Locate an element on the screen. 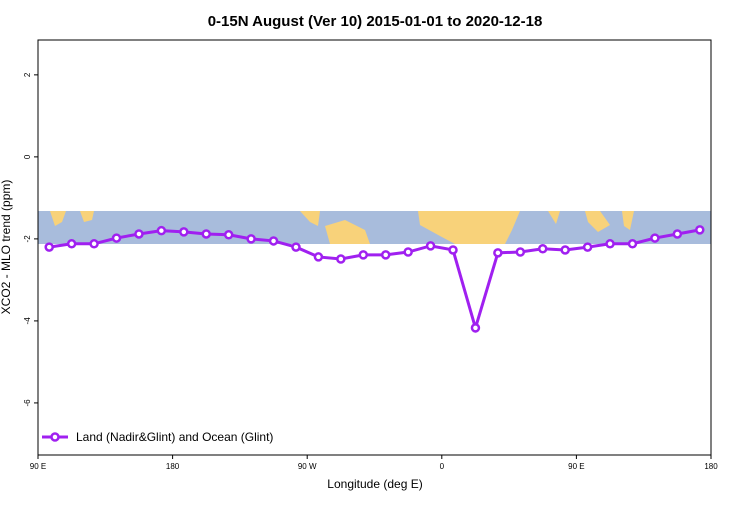  x-tick-label: 0 is located at coordinates (442, 466).